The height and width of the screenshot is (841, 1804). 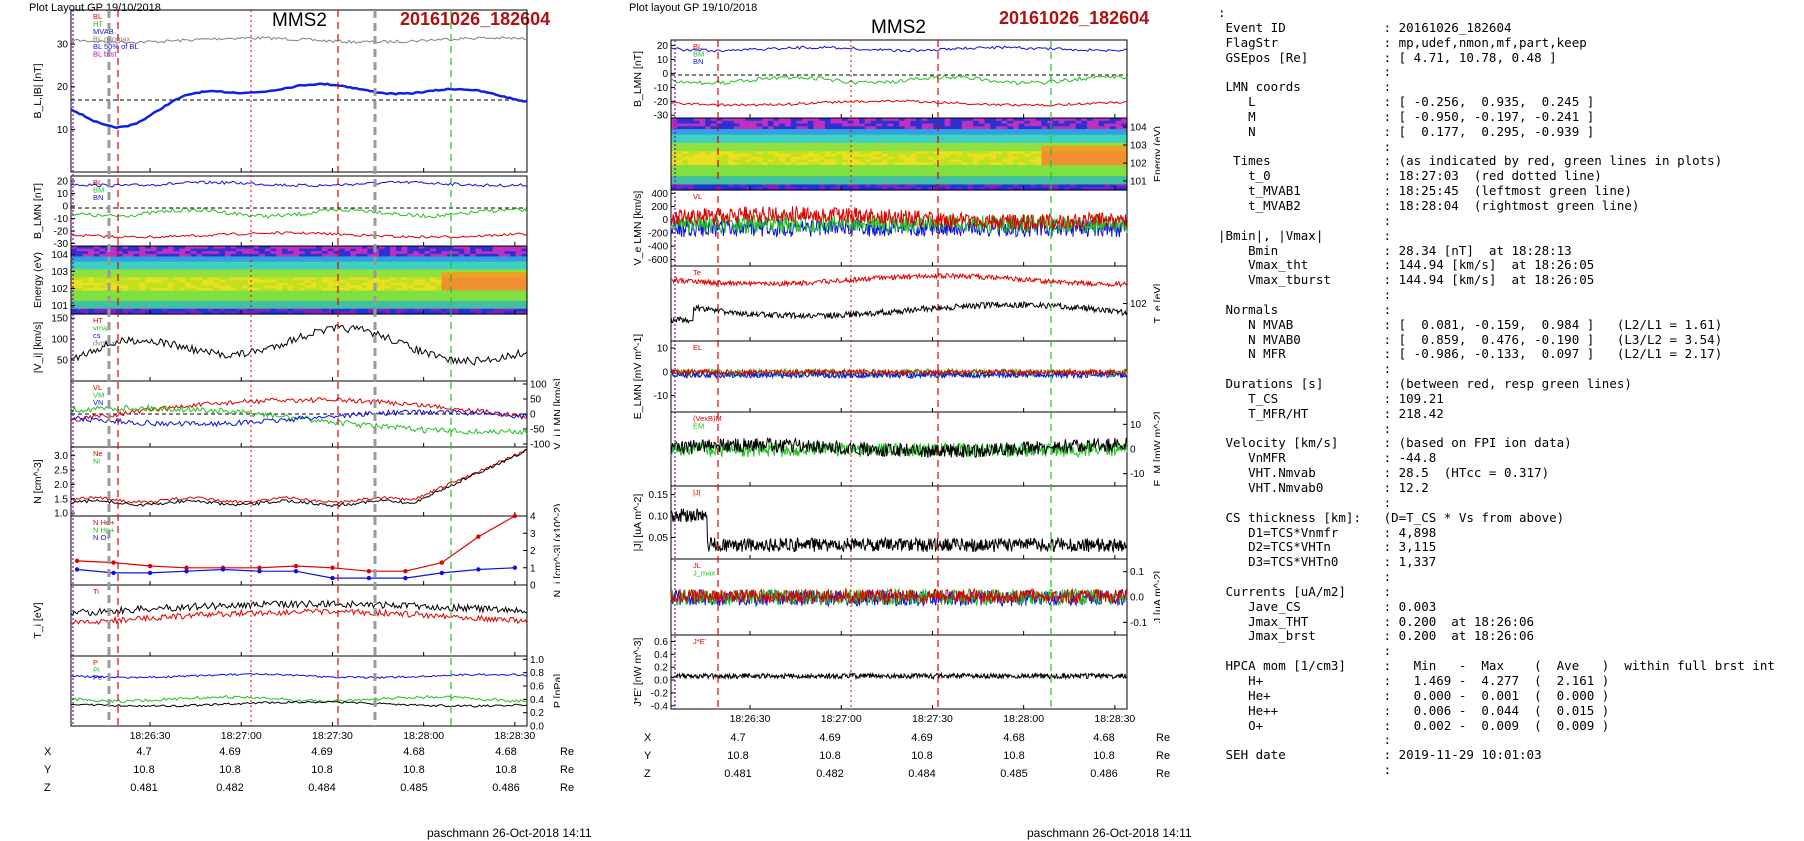 I want to click on coord-unit: Re, so click(x=567, y=752).